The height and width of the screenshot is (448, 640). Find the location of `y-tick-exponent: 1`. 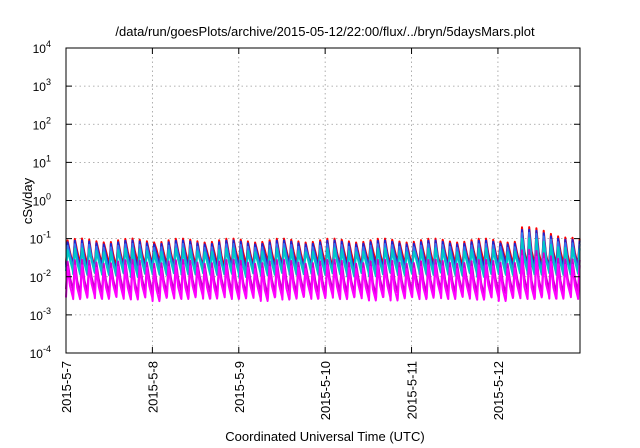

y-tick-exponent: 1 is located at coordinates (48, 158).